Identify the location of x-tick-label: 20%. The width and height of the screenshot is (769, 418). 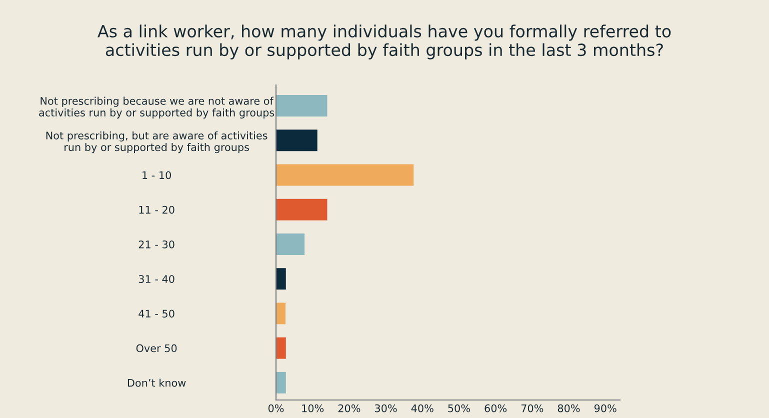
(349, 408).